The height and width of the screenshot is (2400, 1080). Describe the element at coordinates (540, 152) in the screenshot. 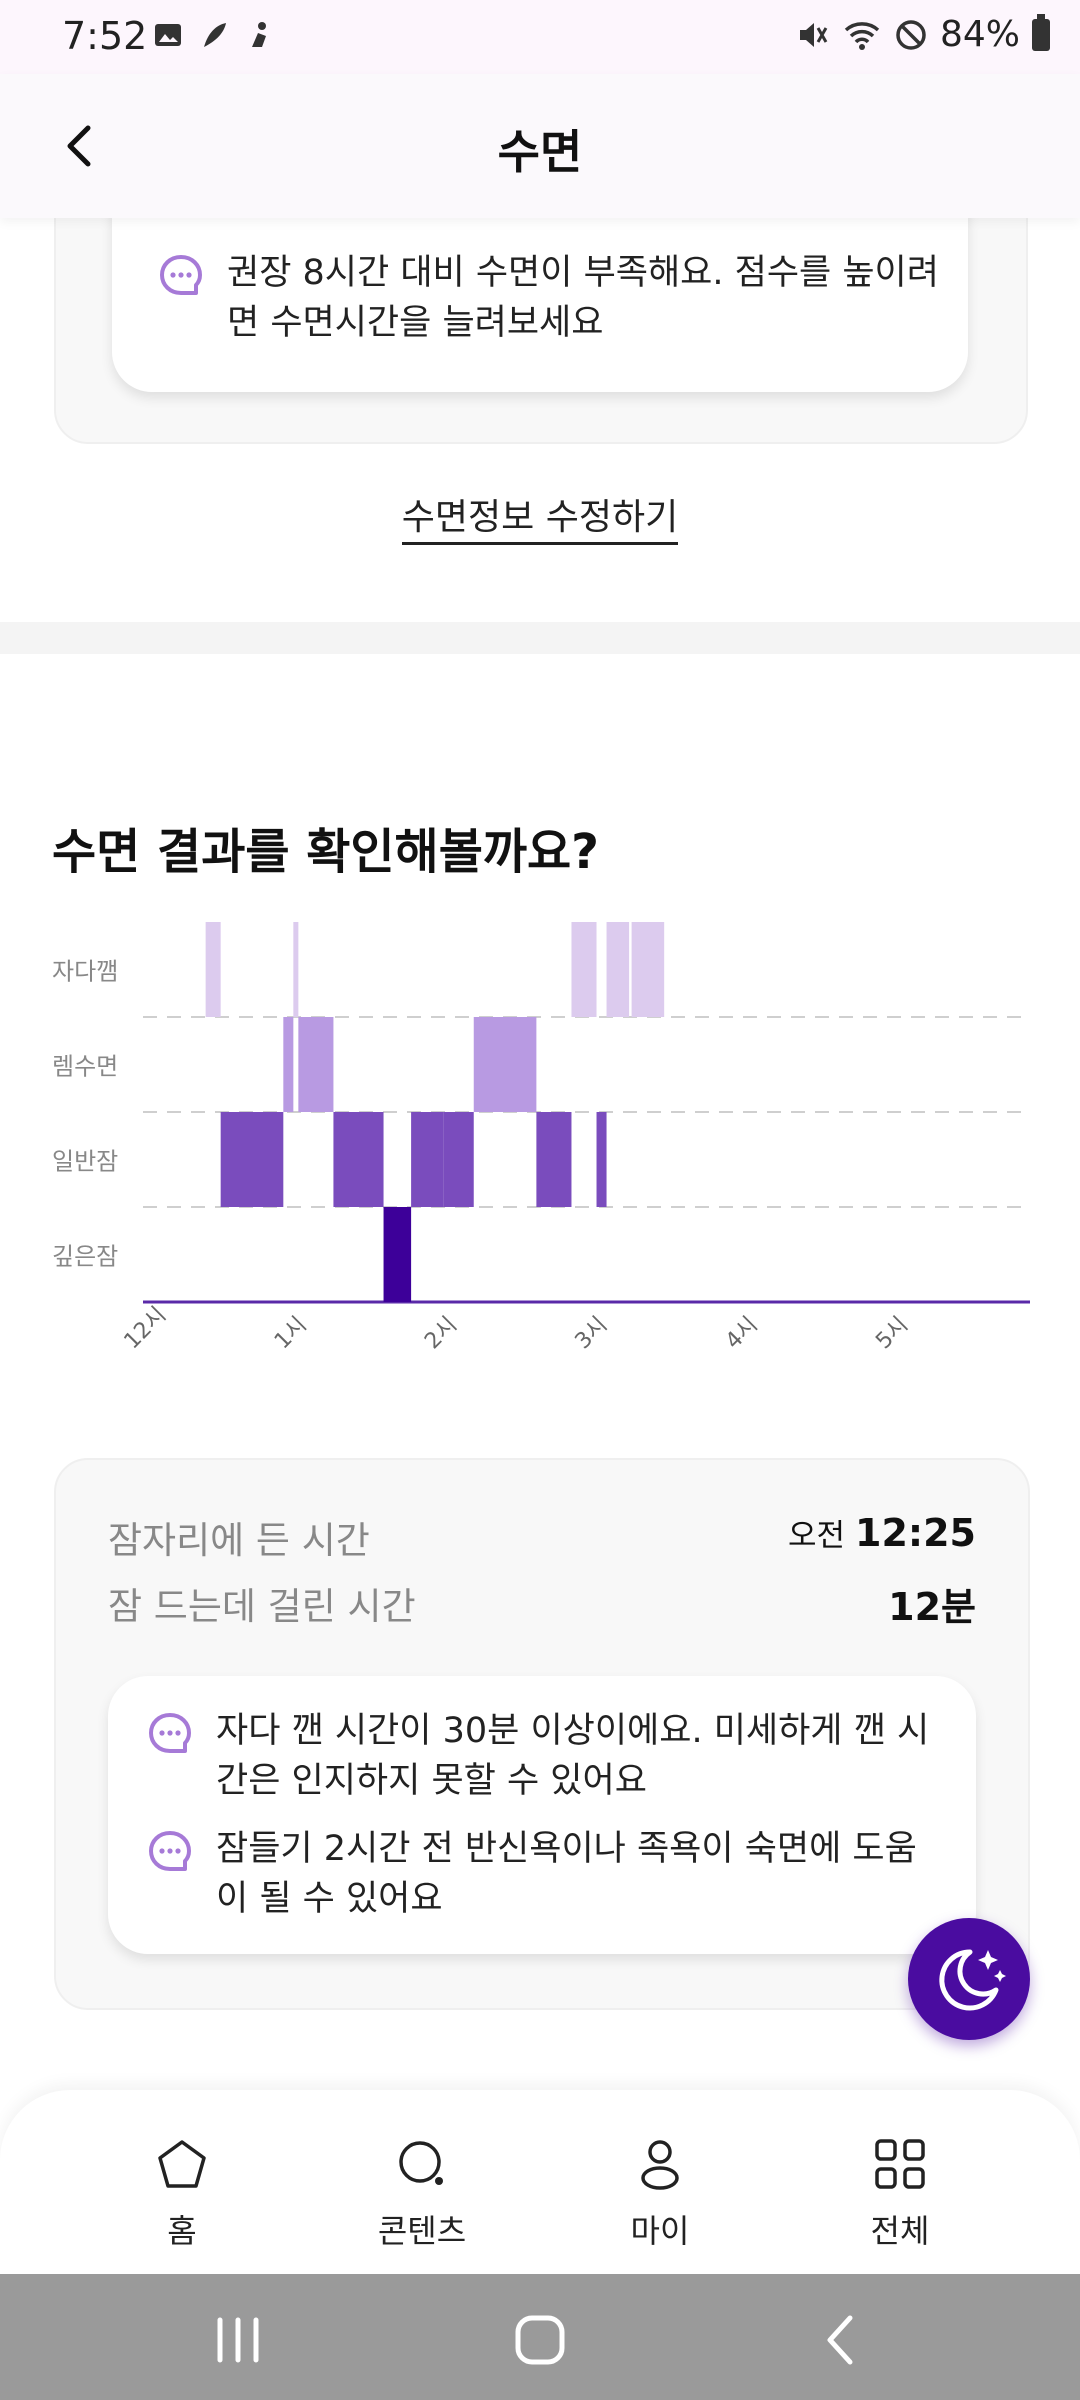

I see `page-title: 수면` at that location.